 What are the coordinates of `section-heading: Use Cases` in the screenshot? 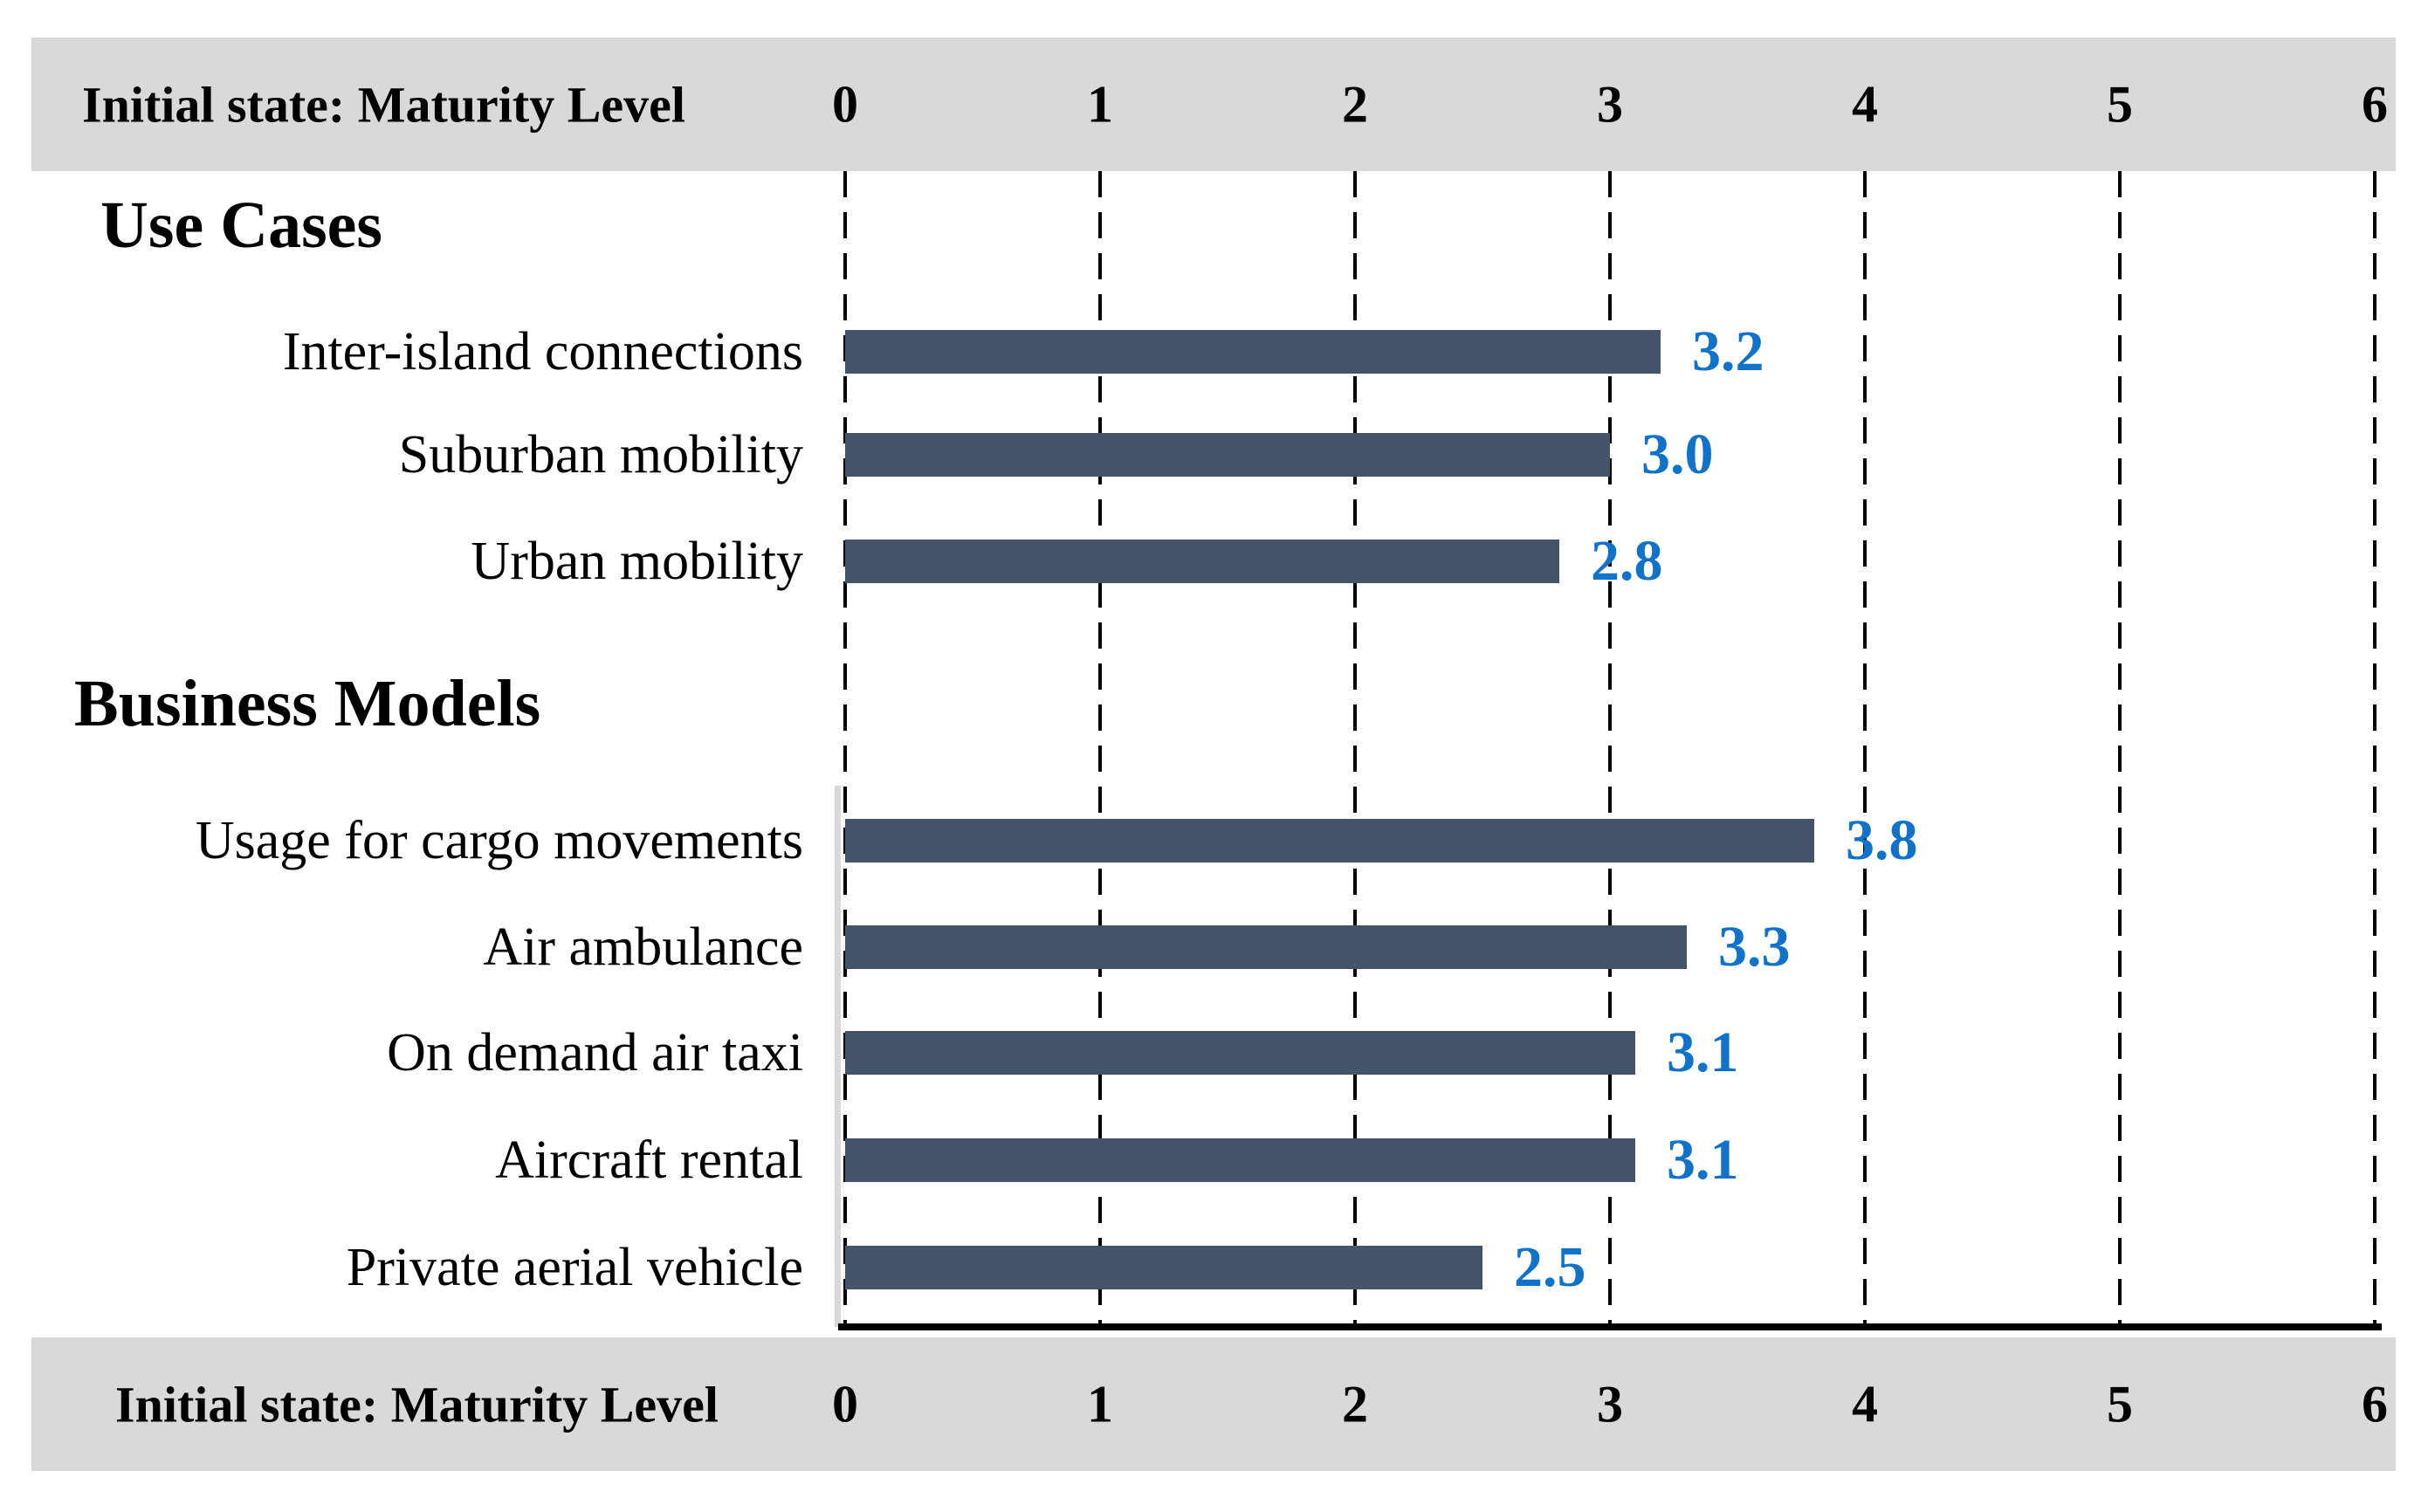 It's located at (241, 225).